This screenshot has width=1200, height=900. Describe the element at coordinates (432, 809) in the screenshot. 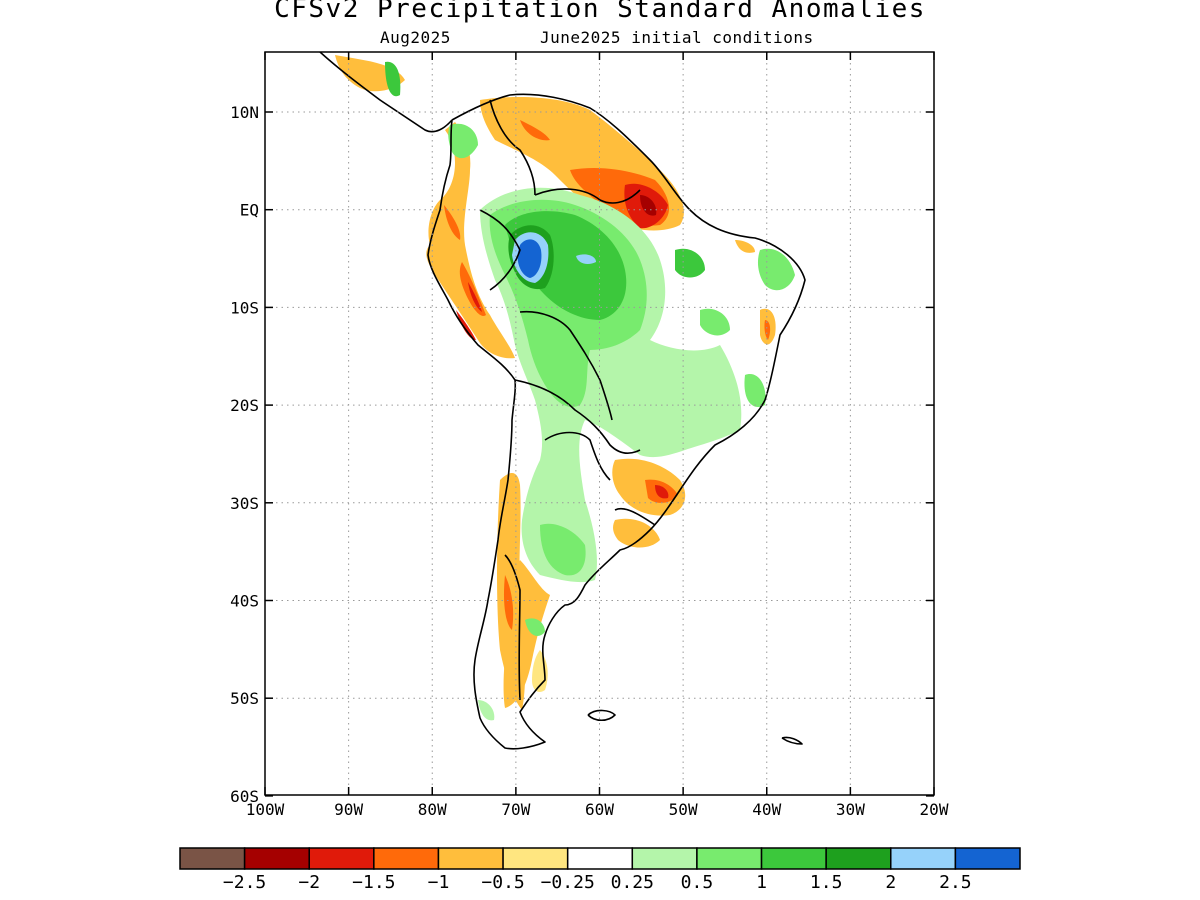

I see `x-tick-label: 80W` at that location.